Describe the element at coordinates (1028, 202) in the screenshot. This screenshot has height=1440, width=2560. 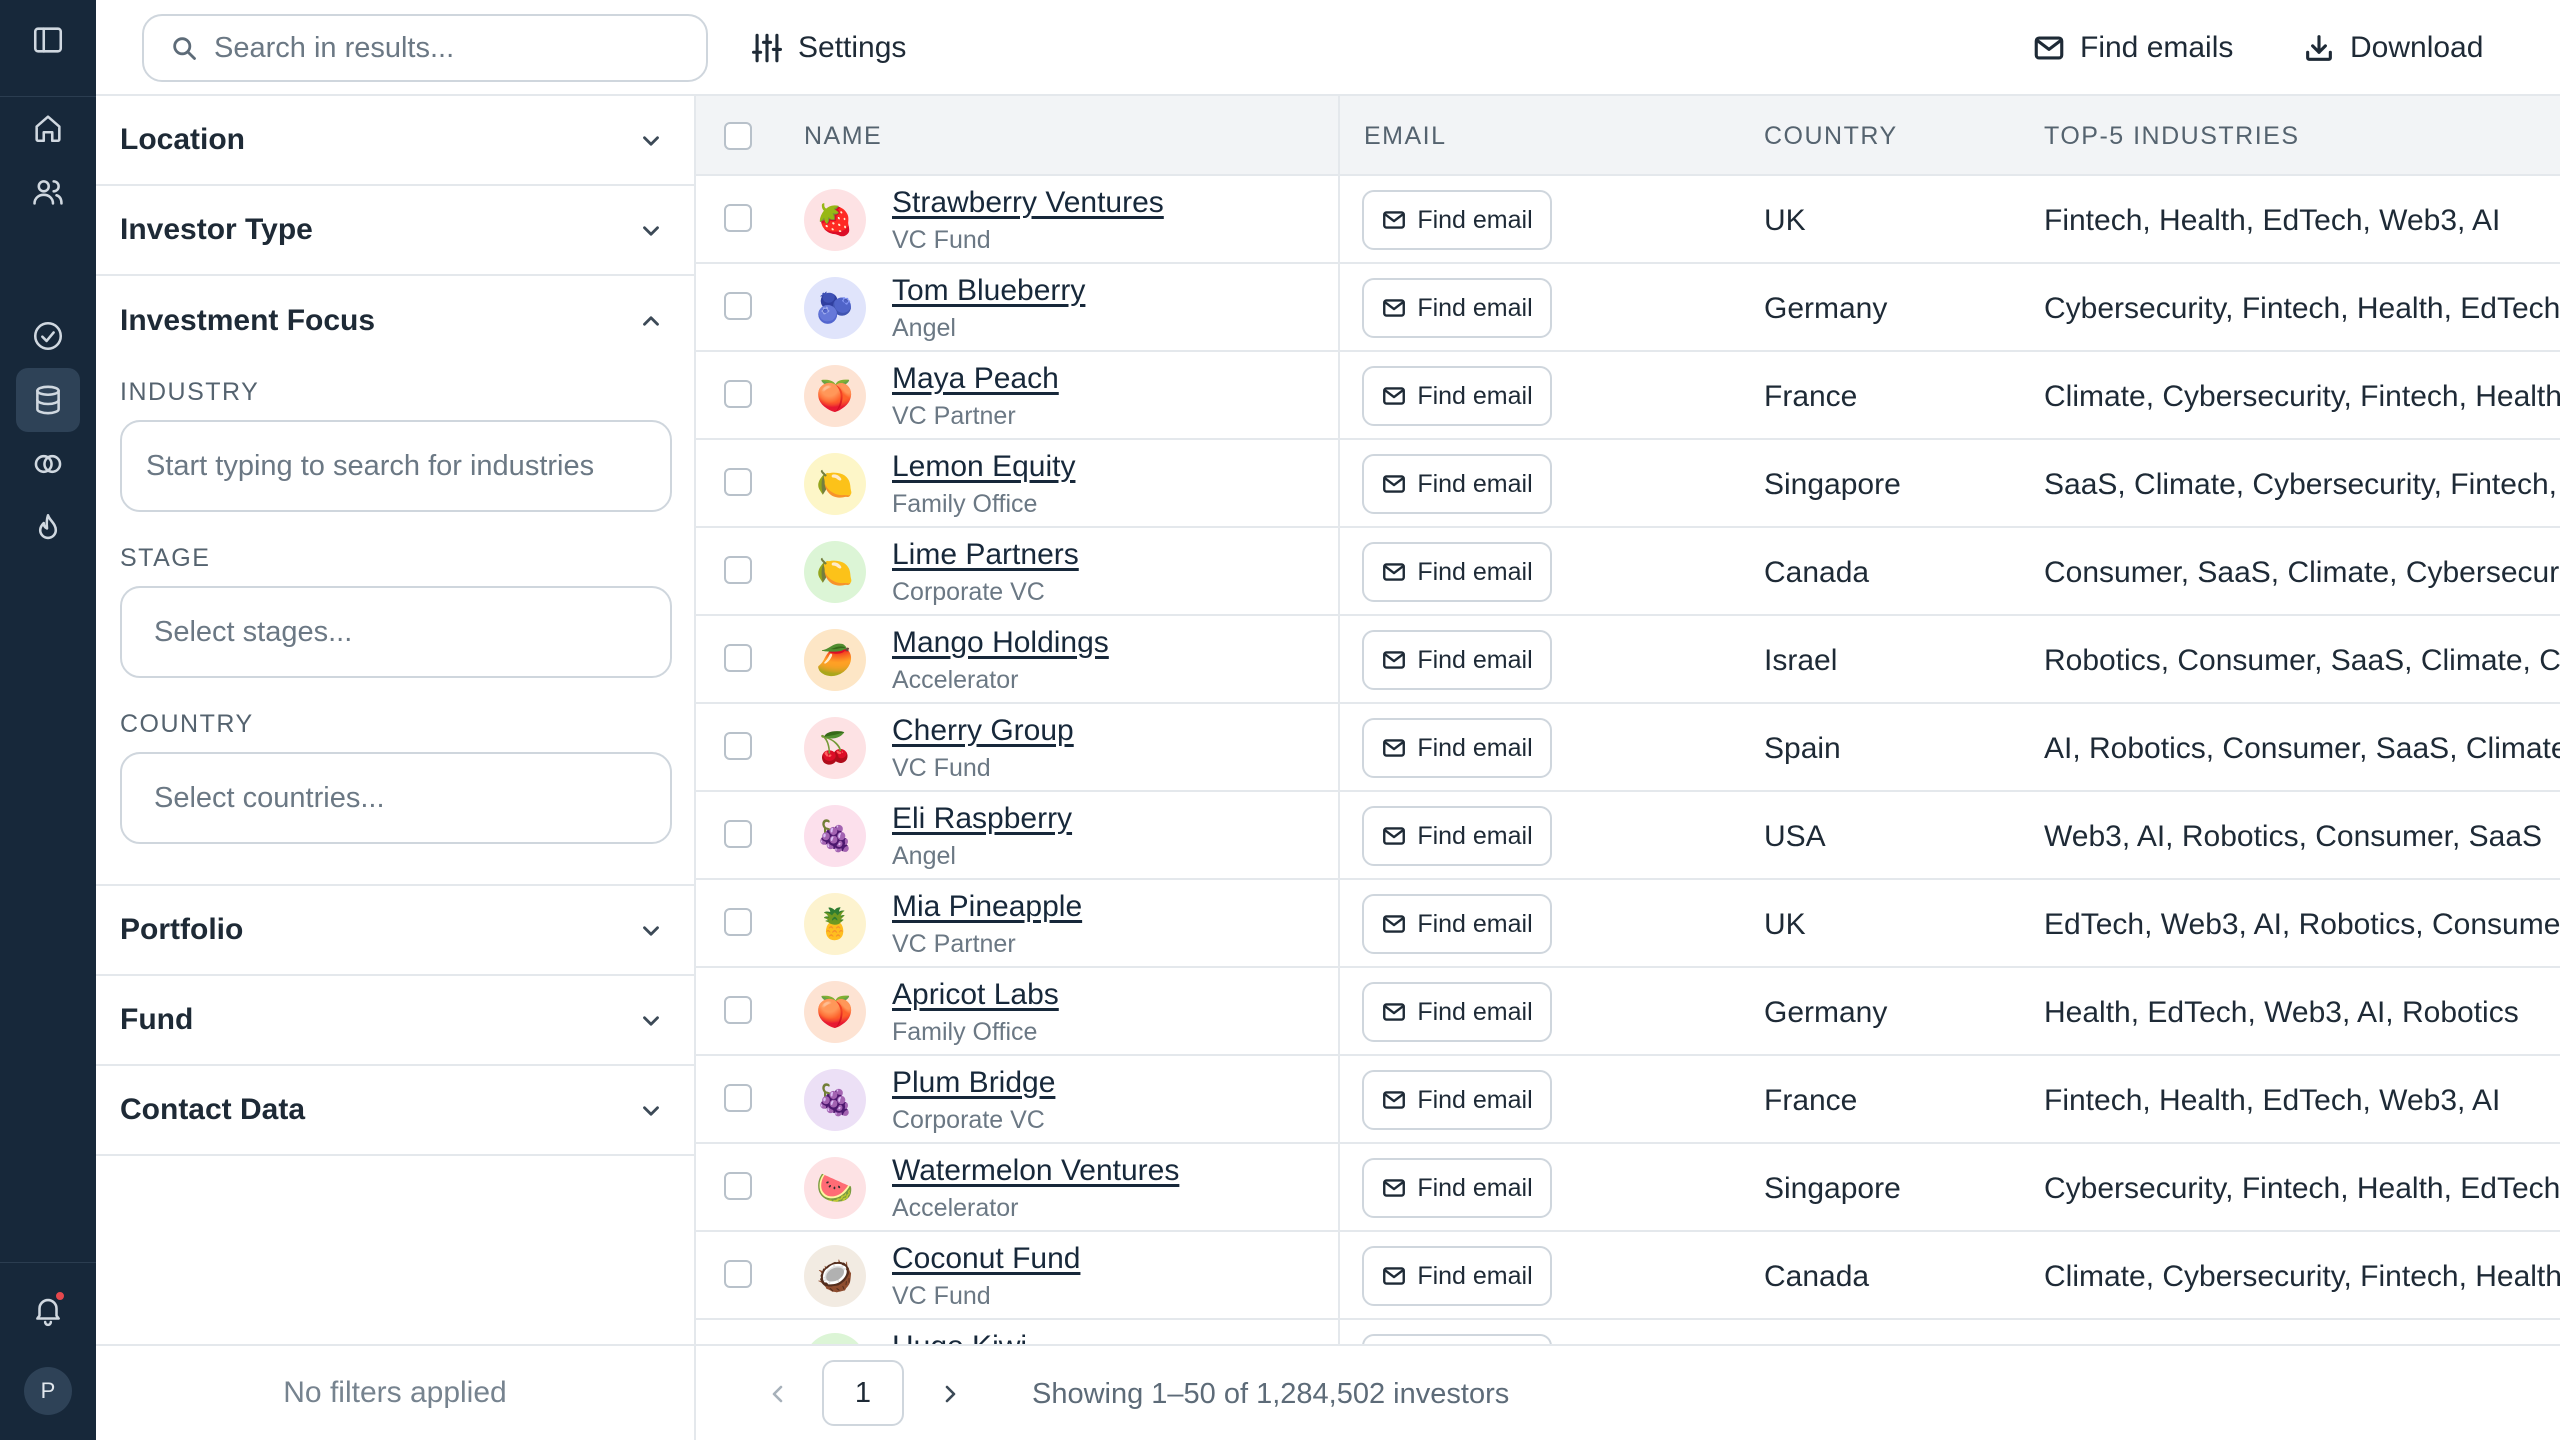
I see `investor-name-link: Strawberry Ventures` at that location.